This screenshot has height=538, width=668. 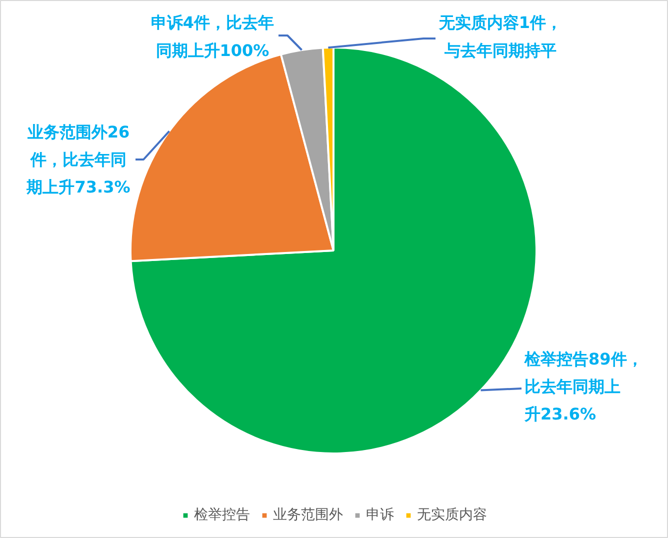 What do you see at coordinates (583, 386) in the screenshot?
I see `data-label: 检举控告89件，比去年同期上升23.6%` at bounding box center [583, 386].